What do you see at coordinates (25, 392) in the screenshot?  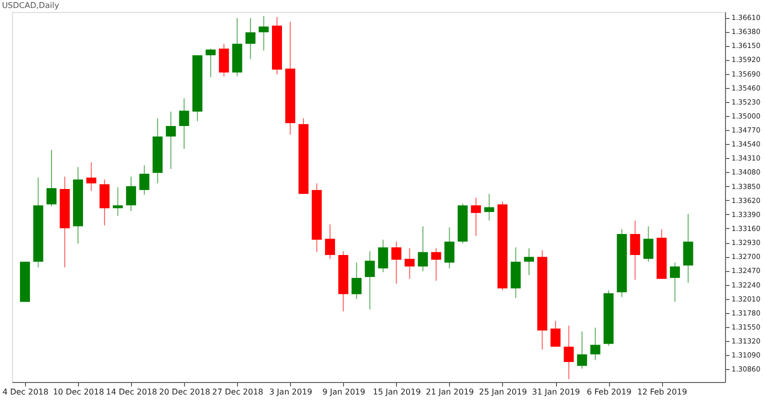 I see `x-tick-label: 4 Dec 2018` at bounding box center [25, 392].